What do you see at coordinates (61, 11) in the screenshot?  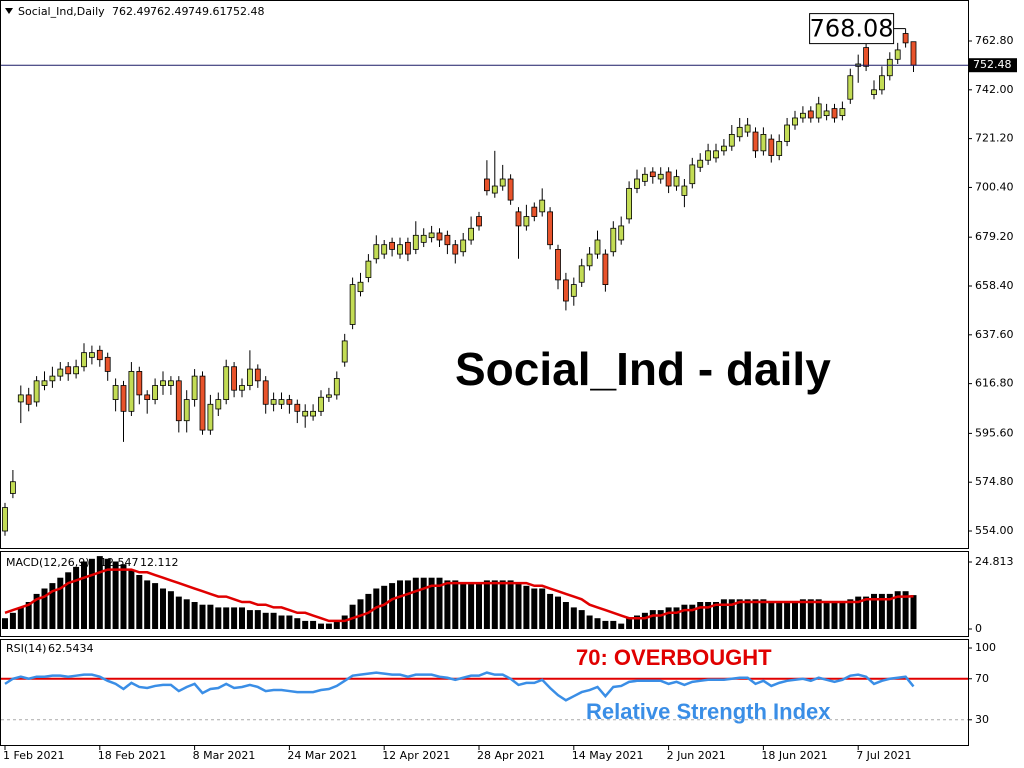 I see `symbol-title: Social_Ind,Daily` at bounding box center [61, 11].